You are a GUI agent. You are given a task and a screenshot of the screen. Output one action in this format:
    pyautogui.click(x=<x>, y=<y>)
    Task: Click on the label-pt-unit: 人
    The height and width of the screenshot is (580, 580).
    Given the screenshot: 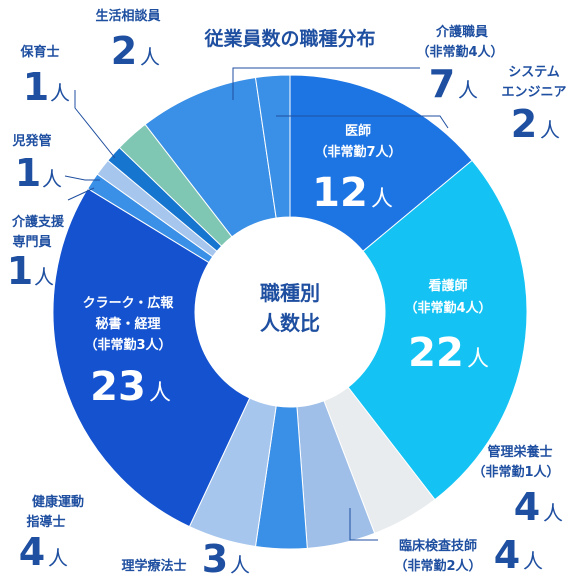 What is the action you would take?
    pyautogui.click(x=240, y=565)
    